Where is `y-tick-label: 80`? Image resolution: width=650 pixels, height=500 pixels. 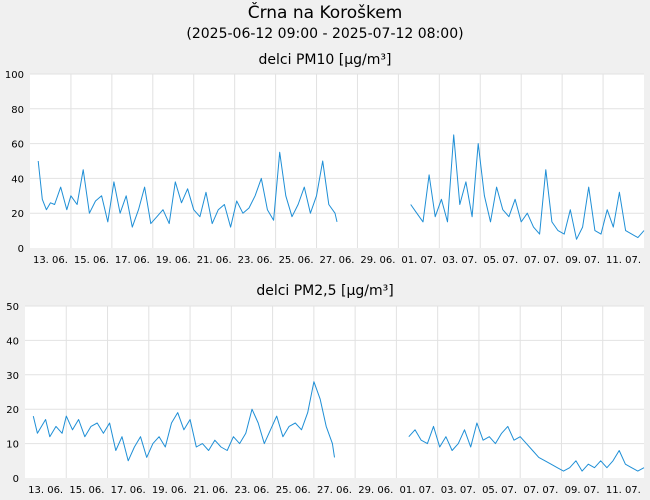
y-tick-label: 80 is located at coordinates (17, 110).